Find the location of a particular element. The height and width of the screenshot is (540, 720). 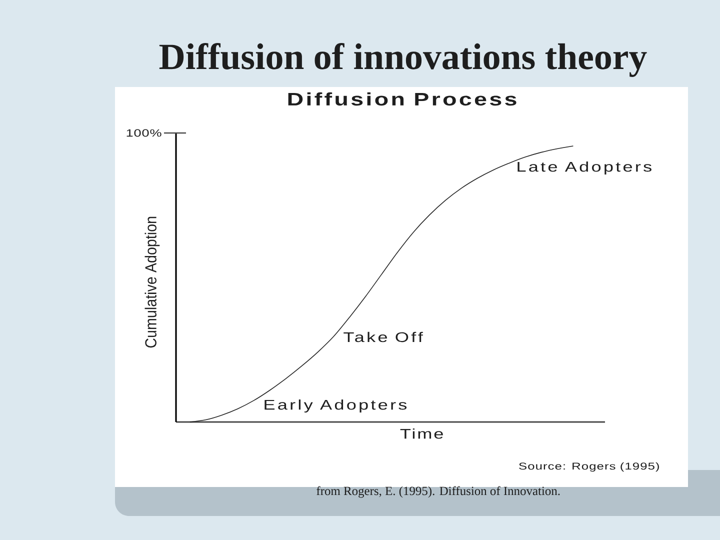

y-axis-title: Cumulative Adoption is located at coordinates (152, 282).